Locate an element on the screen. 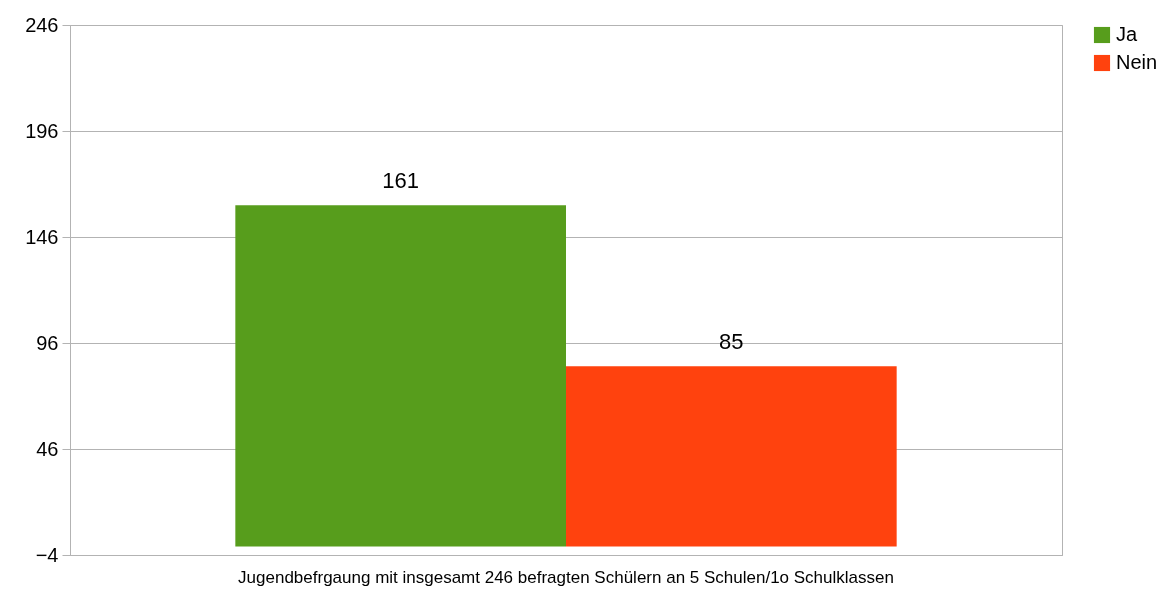  y-tick-label: 46 is located at coordinates (47, 448).